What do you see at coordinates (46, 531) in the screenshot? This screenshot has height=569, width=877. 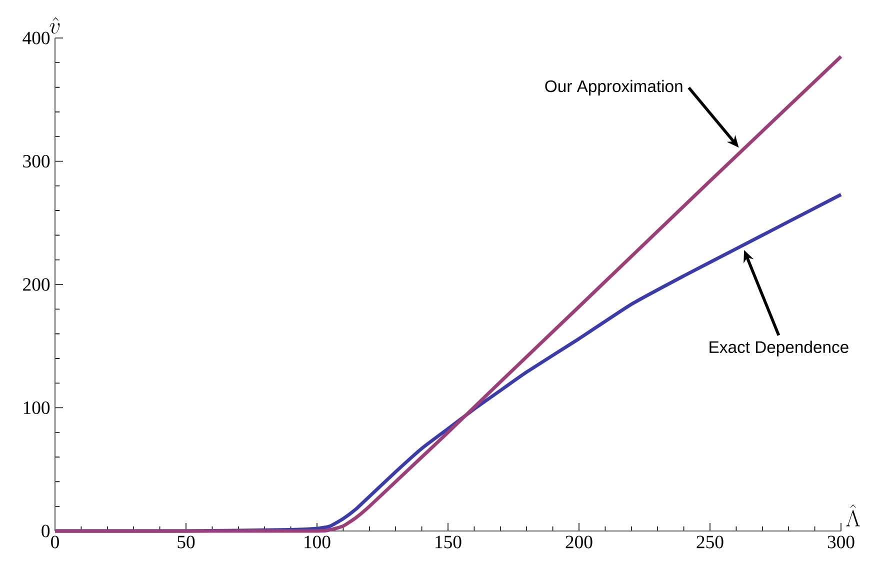 I see `y-tick-label: 0` at bounding box center [46, 531].